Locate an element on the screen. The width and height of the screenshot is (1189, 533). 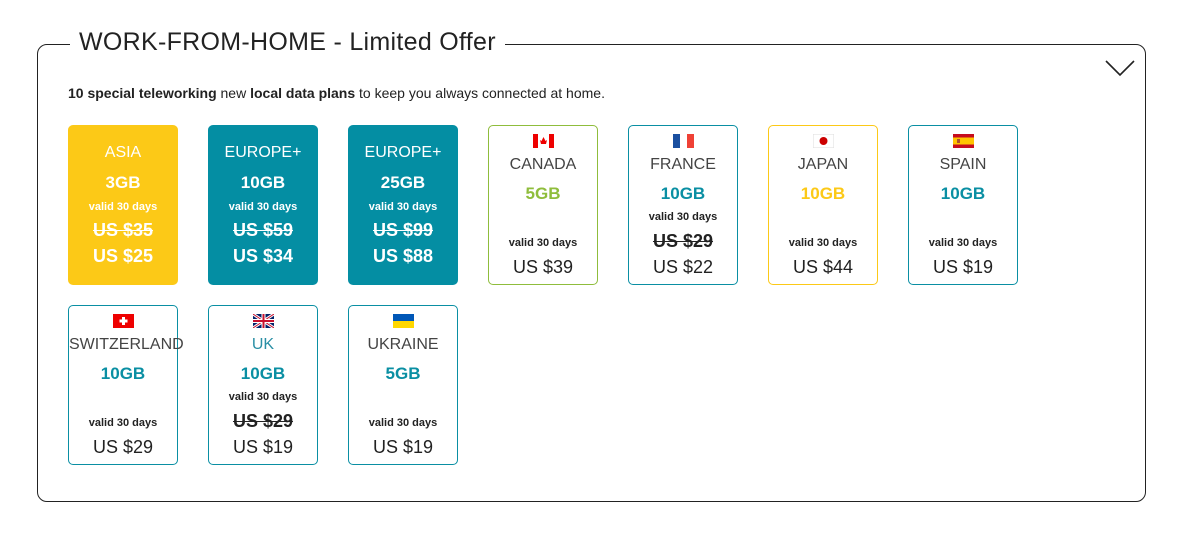
plan-region: JAPAN is located at coordinates (823, 164).